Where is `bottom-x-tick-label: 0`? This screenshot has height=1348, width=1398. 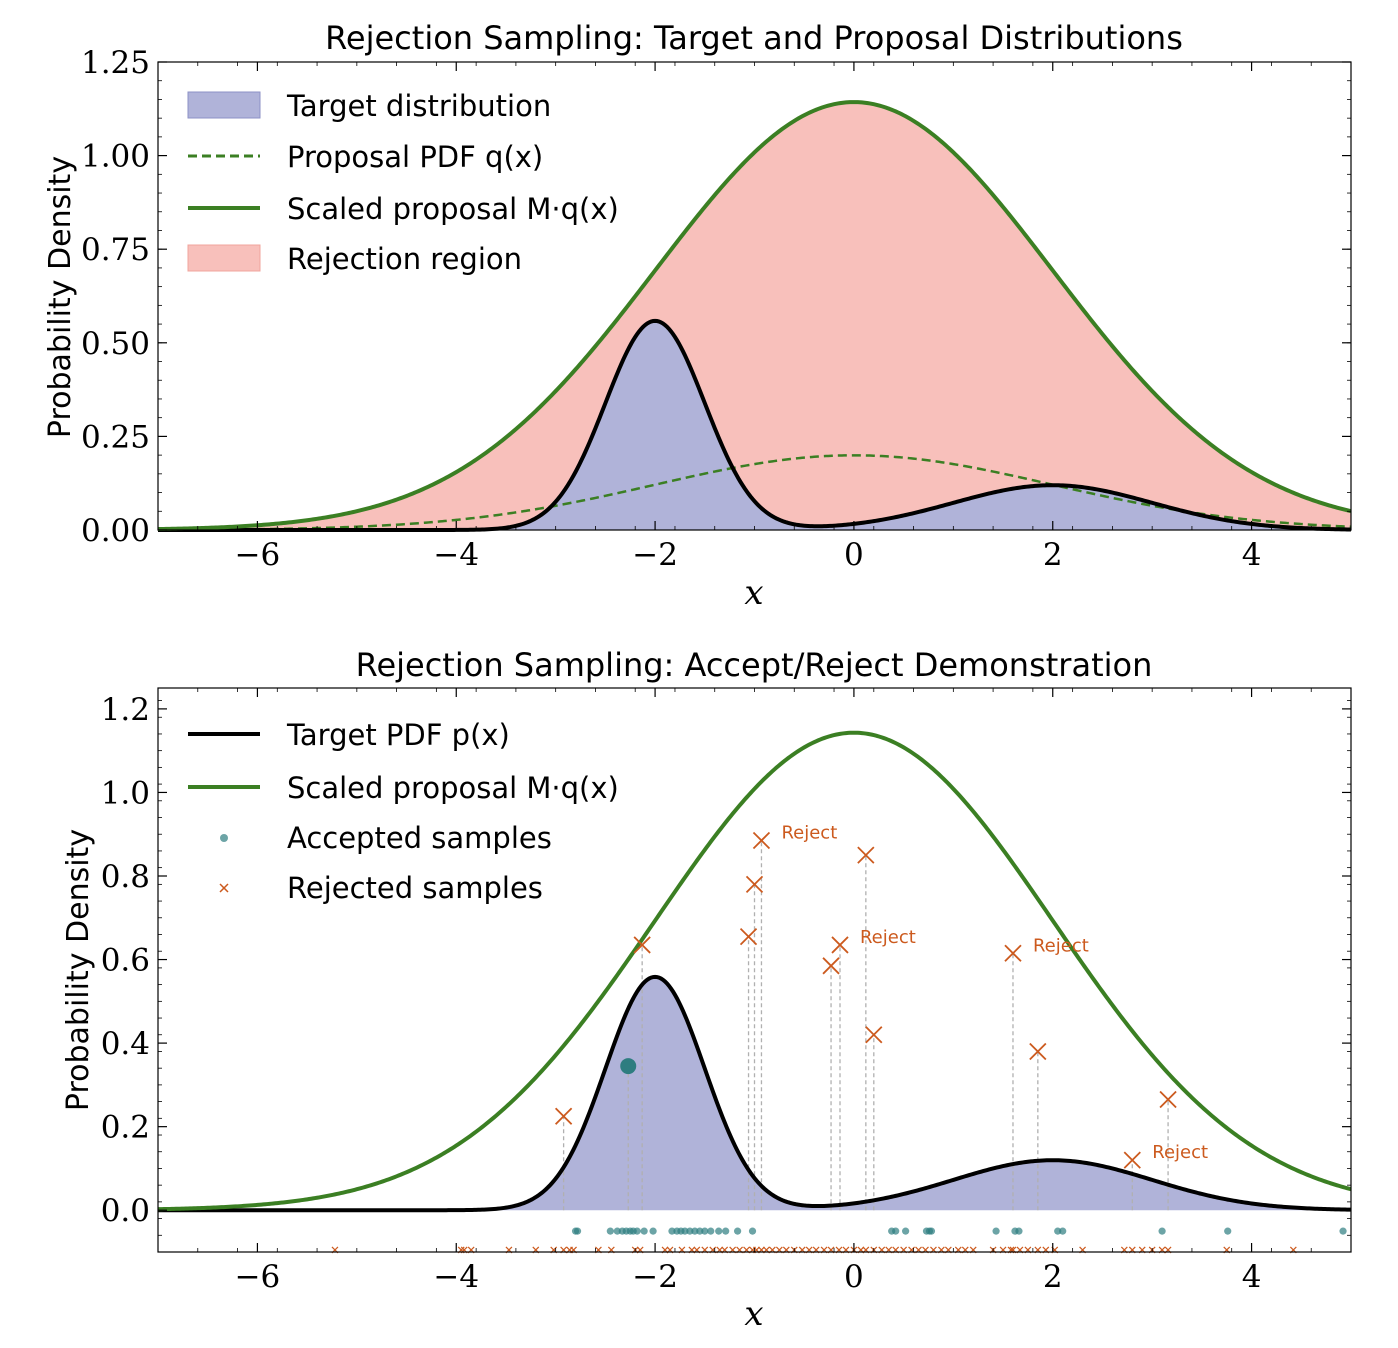 bottom-x-tick-label: 0 is located at coordinates (854, 1277).